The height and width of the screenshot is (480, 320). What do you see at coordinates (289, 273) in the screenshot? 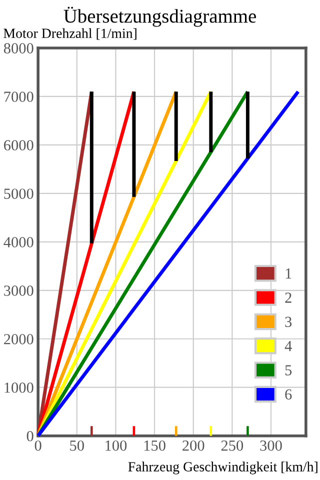
I see `legend-label: 1` at bounding box center [289, 273].